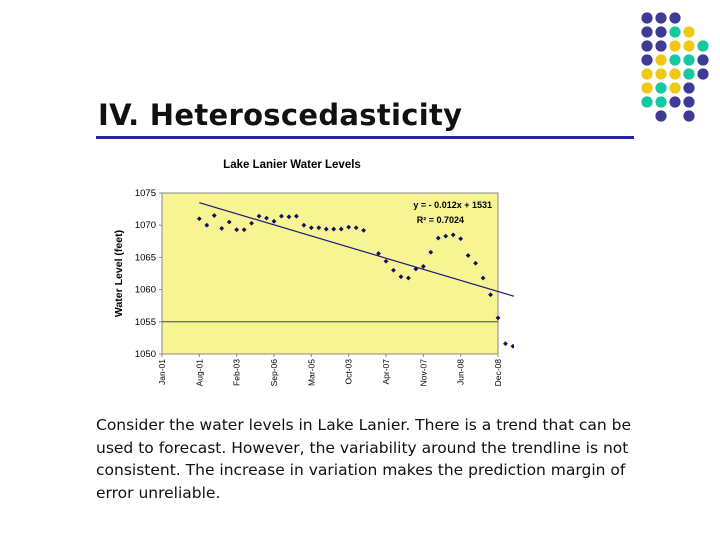 The image size is (720, 540). What do you see at coordinates (199, 373) in the screenshot?
I see `x-tick-label: Aug-01` at bounding box center [199, 373].